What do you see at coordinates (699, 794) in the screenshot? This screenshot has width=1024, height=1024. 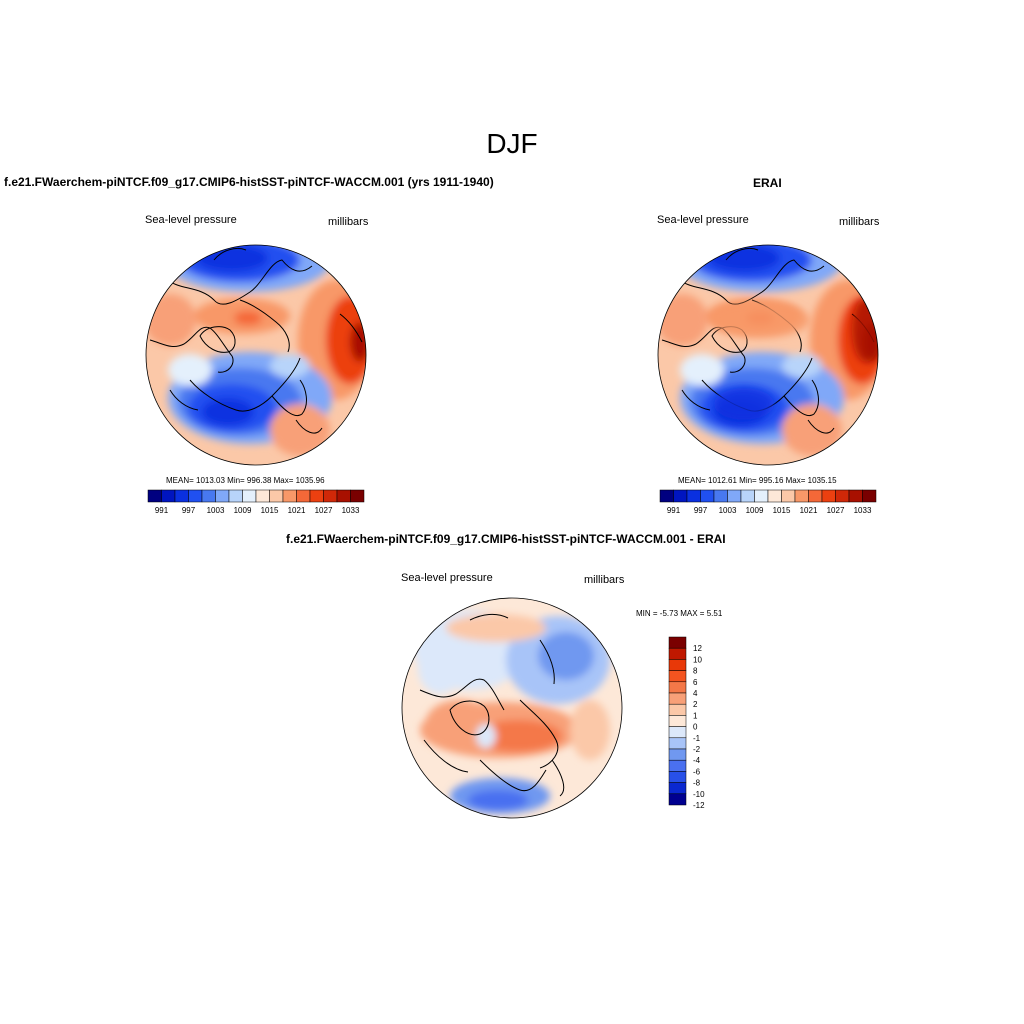 I see `colorbar-tick-label: -10` at bounding box center [699, 794].